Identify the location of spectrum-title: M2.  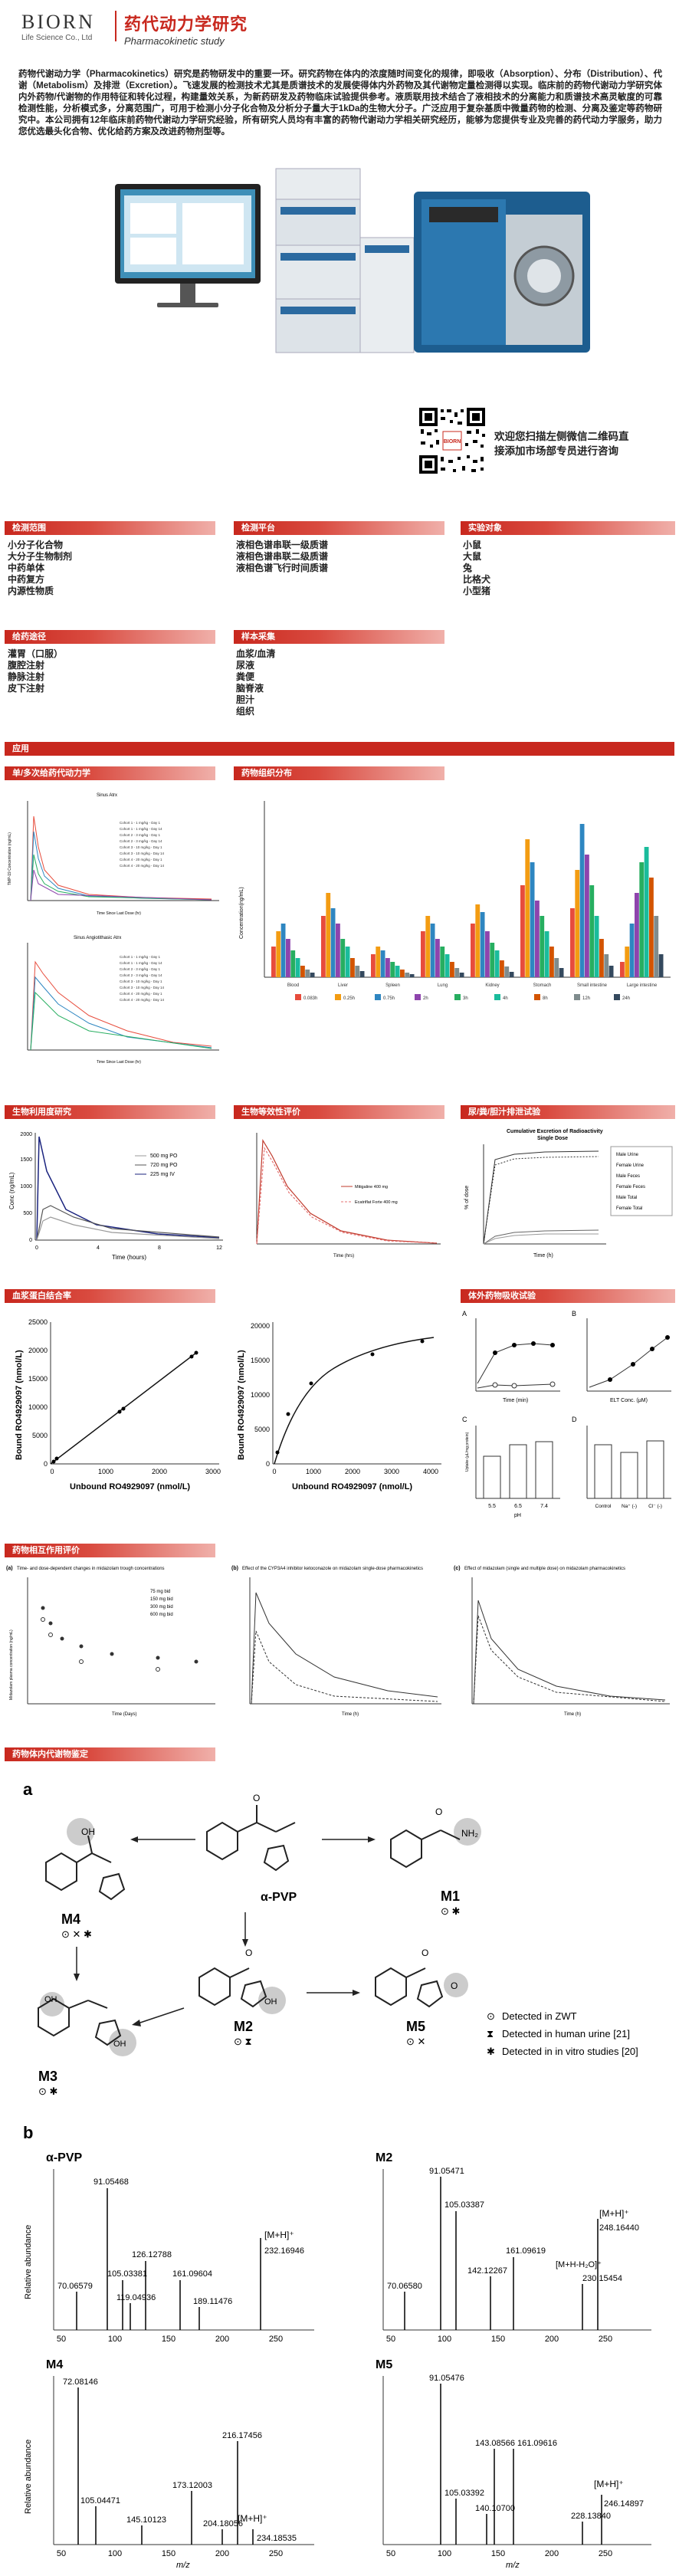
(384, 2157).